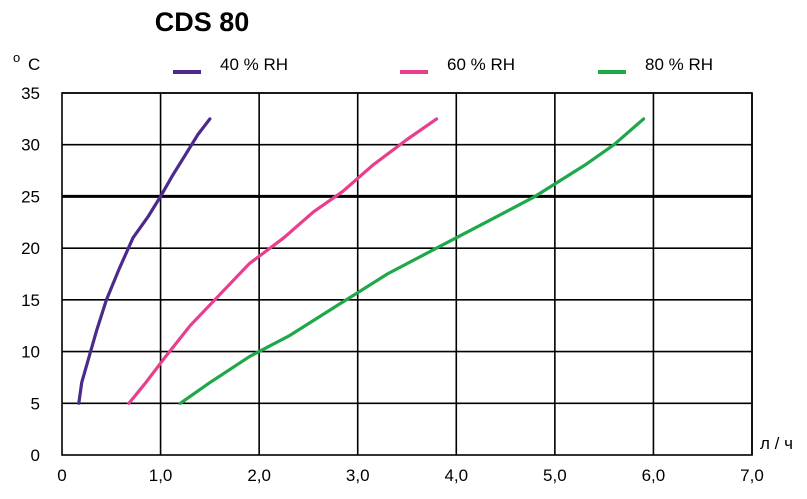 This screenshot has width=807, height=499. I want to click on x-tick-label: 5,0, so click(555, 475).